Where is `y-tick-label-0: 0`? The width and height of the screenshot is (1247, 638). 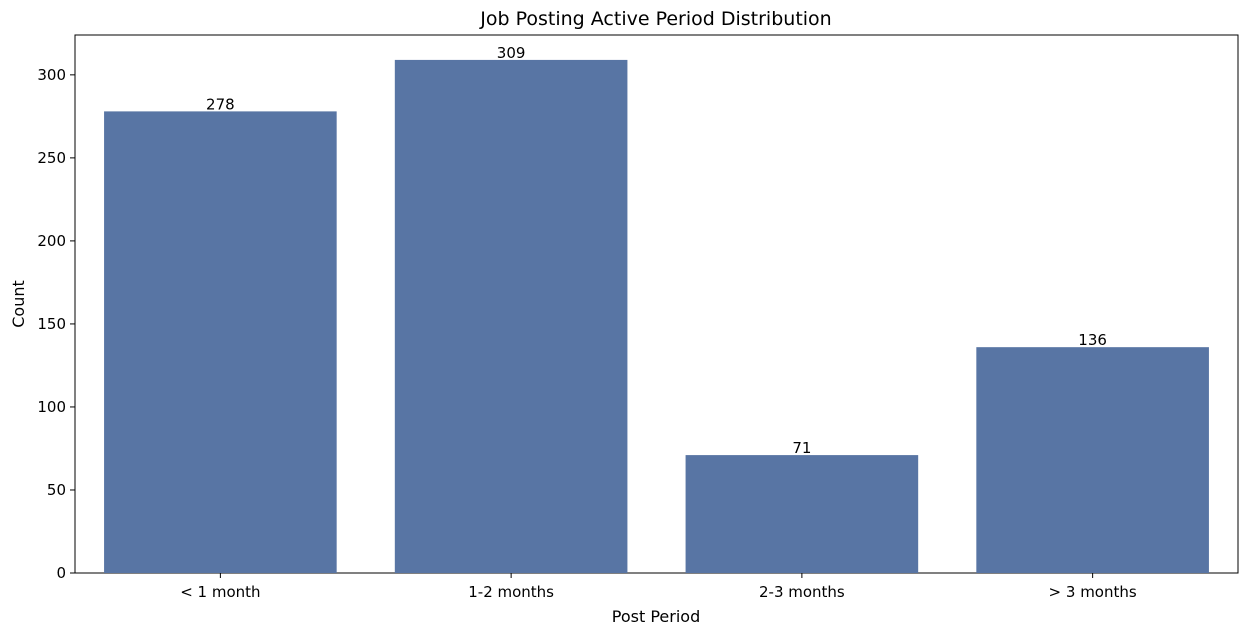 y-tick-label-0: 0 is located at coordinates (61, 573).